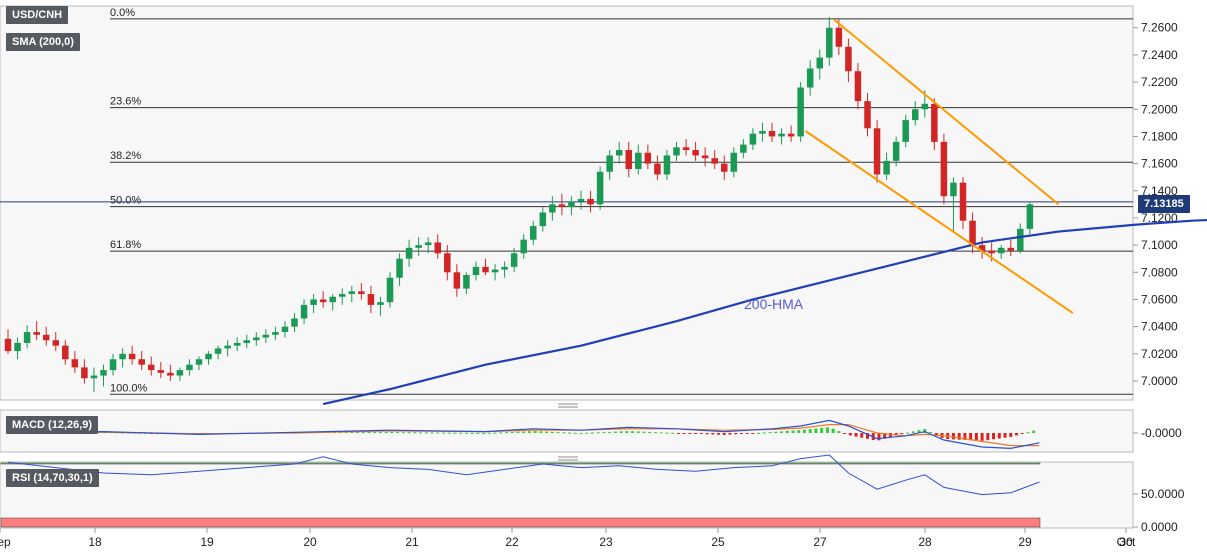 The width and height of the screenshot is (1207, 555). I want to click on x-tick-label: 28, so click(925, 542).